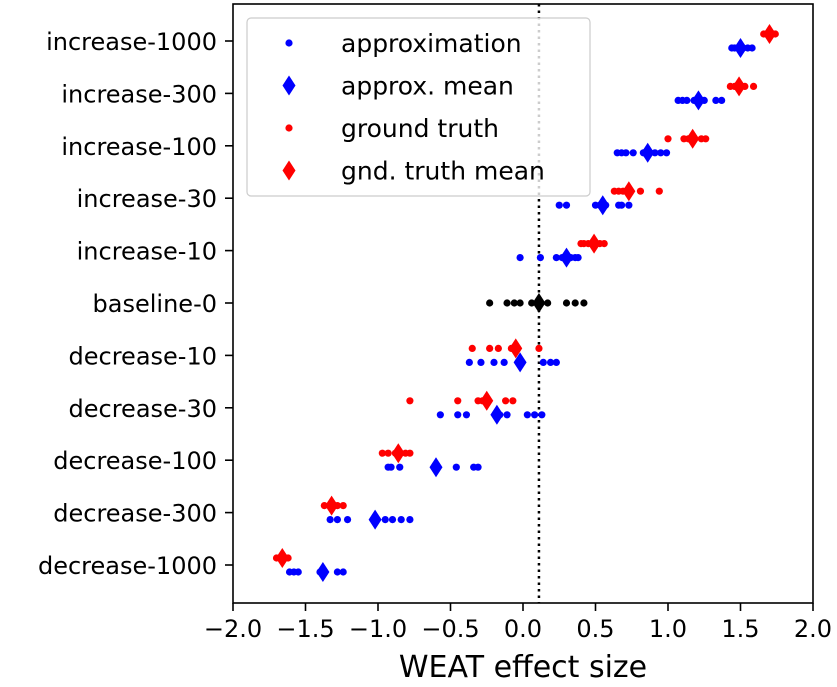 This screenshot has width=837, height=687. I want to click on y-tick-label: decrease-30, so click(143, 409).